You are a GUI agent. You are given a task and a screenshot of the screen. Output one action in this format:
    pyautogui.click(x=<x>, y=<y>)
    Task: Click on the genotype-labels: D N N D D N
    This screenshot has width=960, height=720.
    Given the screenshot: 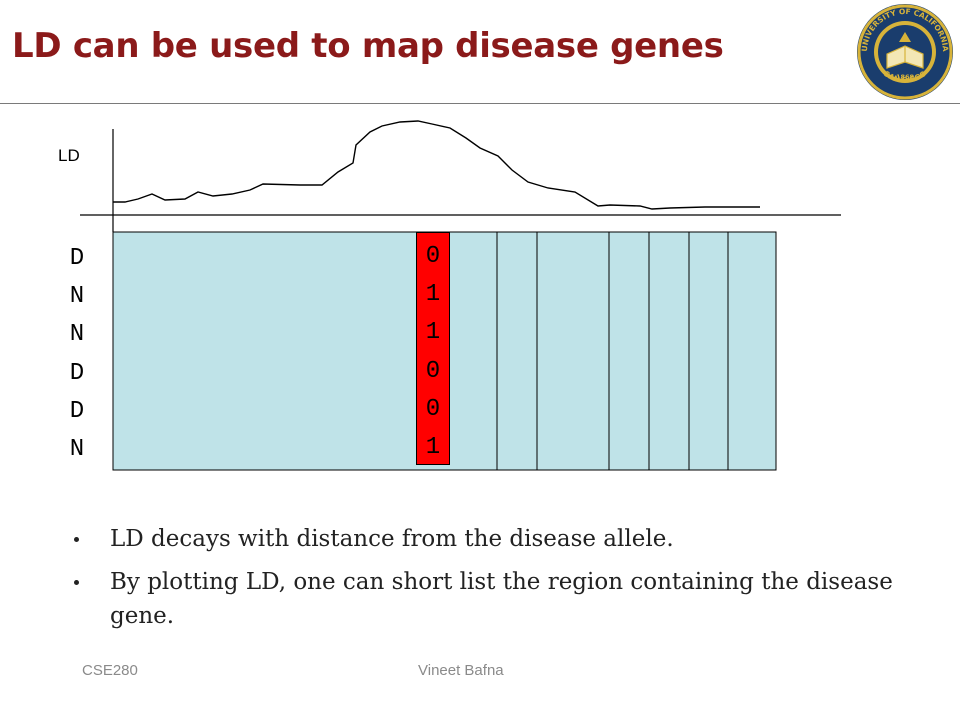 What is the action you would take?
    pyautogui.click(x=77, y=354)
    